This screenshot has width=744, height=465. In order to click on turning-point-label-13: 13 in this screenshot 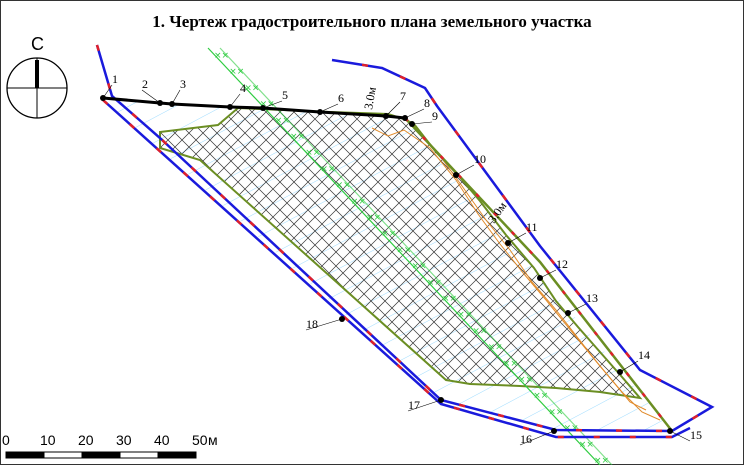, I will do `click(592, 298)`.